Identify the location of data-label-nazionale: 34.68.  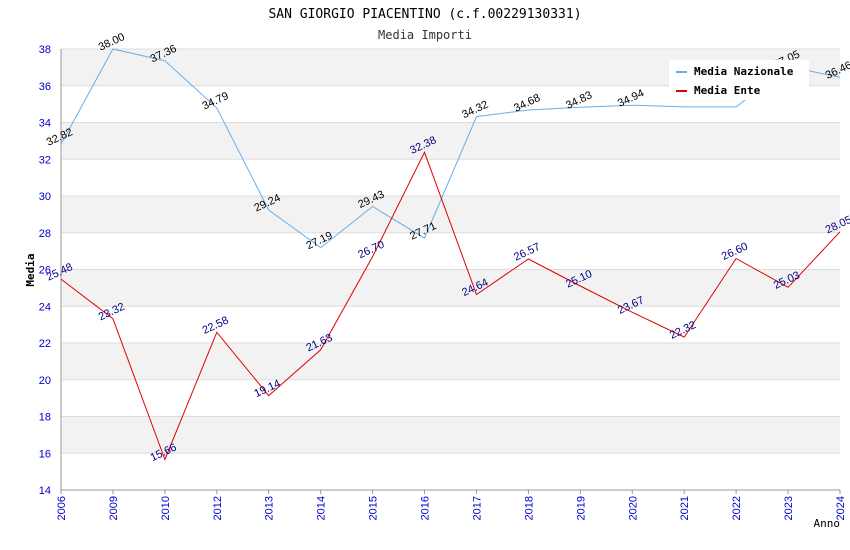
(527, 103).